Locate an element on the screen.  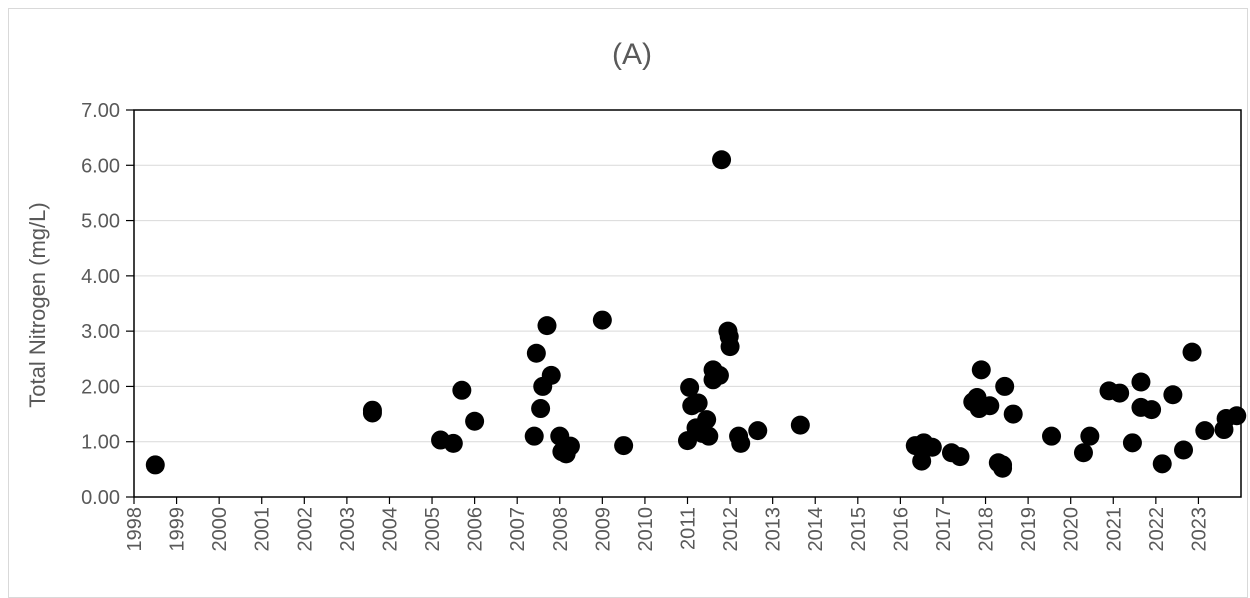
x-tick-label: 2011 is located at coordinates (689, 528).